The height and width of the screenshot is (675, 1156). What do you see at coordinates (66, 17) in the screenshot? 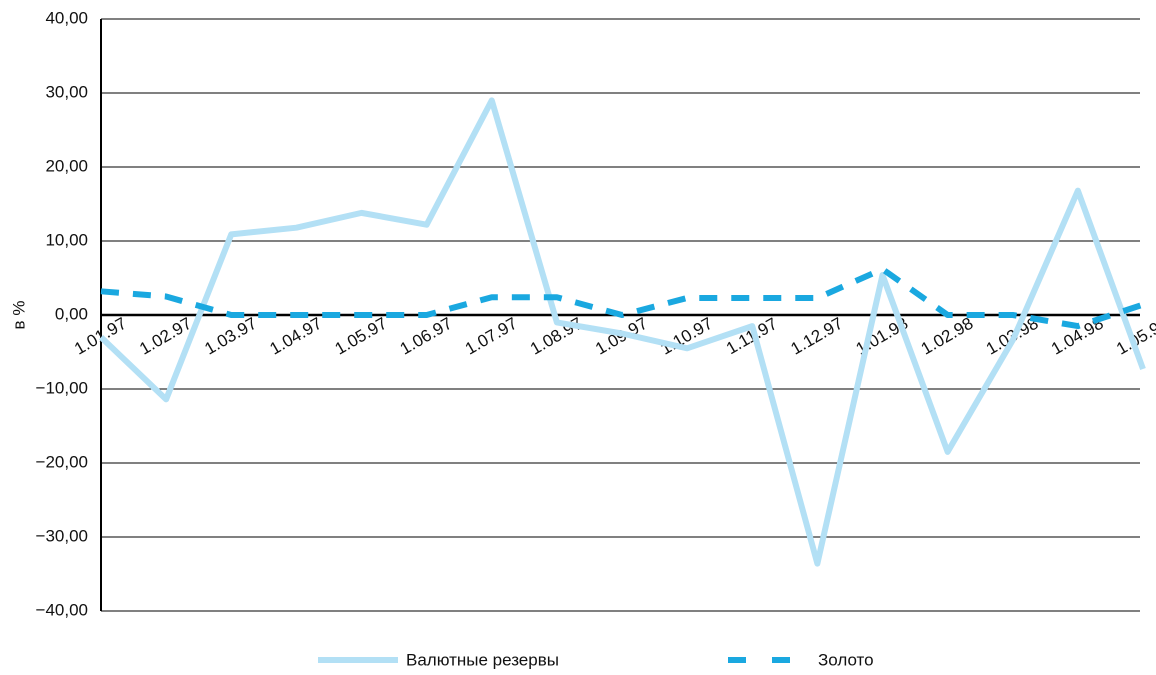
I see `y-tick-label: 40,00` at bounding box center [66, 17].